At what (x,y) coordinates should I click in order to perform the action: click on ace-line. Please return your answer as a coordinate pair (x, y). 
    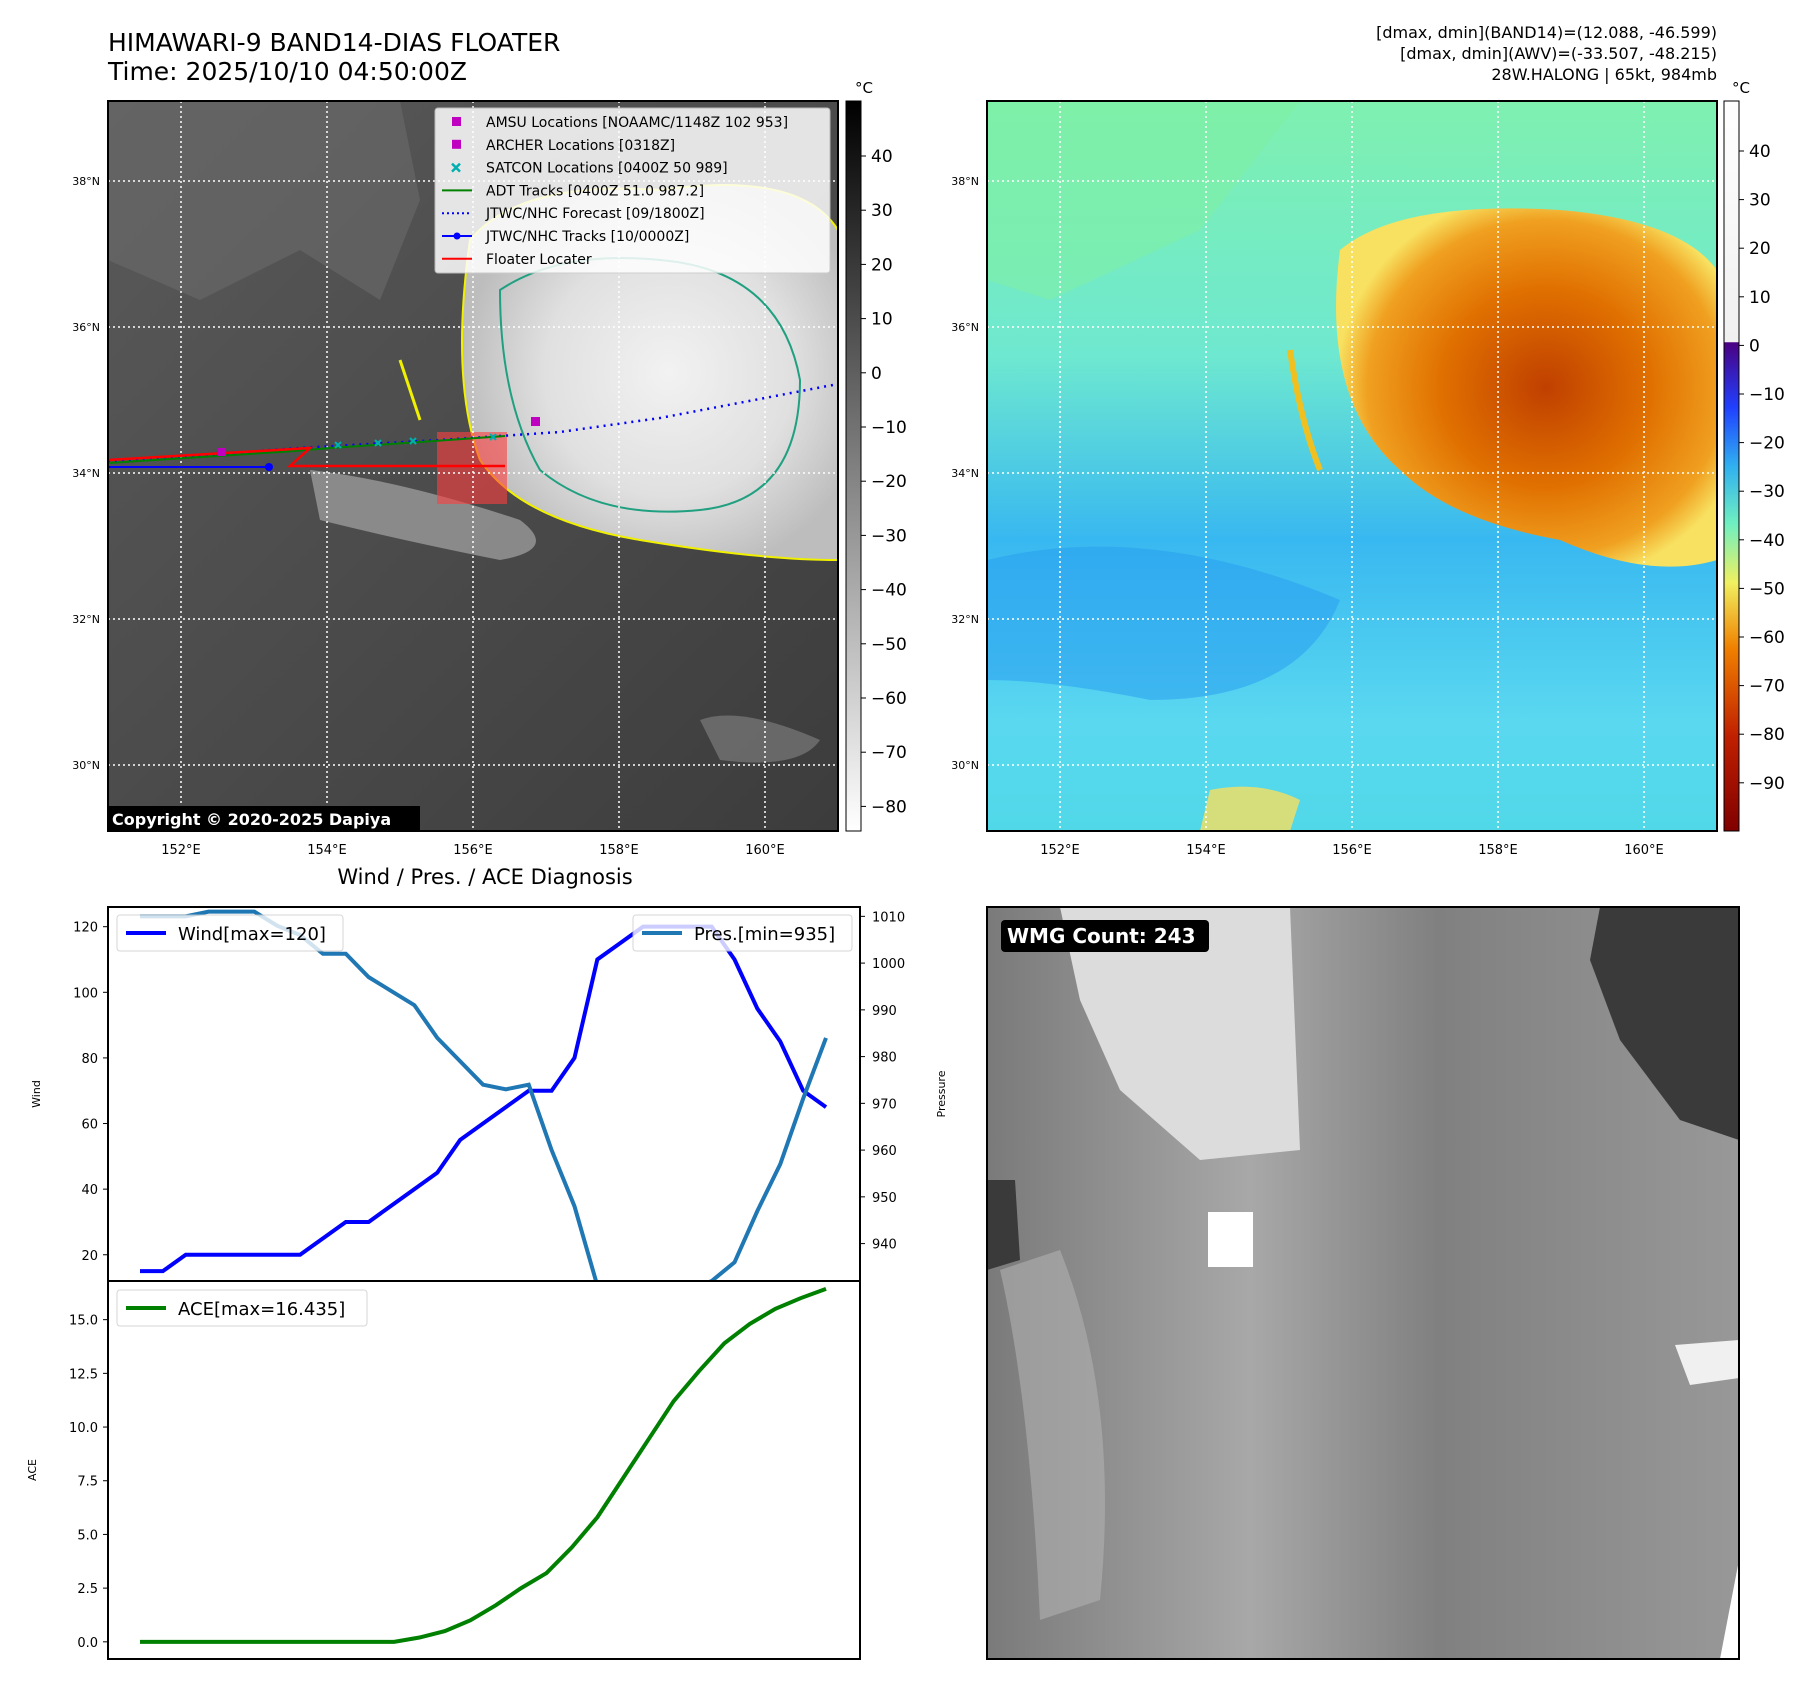
    Looking at the image, I should click on (483, 1465).